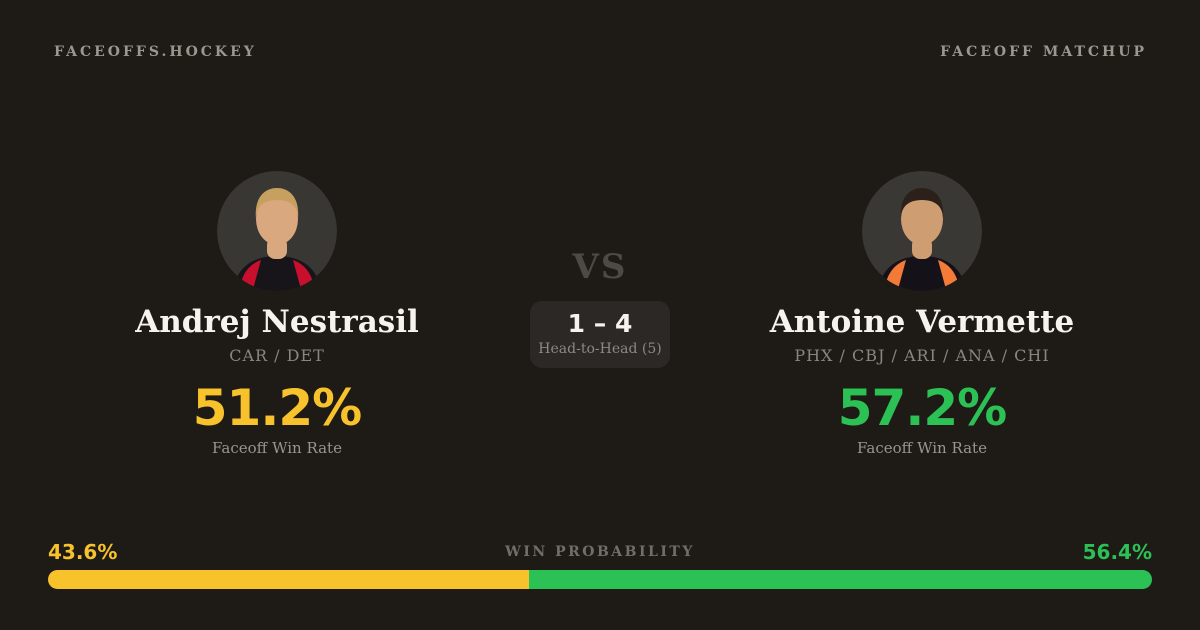  I want to click on win-probability-labels: 43.6% WIN PROBABILITY 56.4%, so click(600, 552).